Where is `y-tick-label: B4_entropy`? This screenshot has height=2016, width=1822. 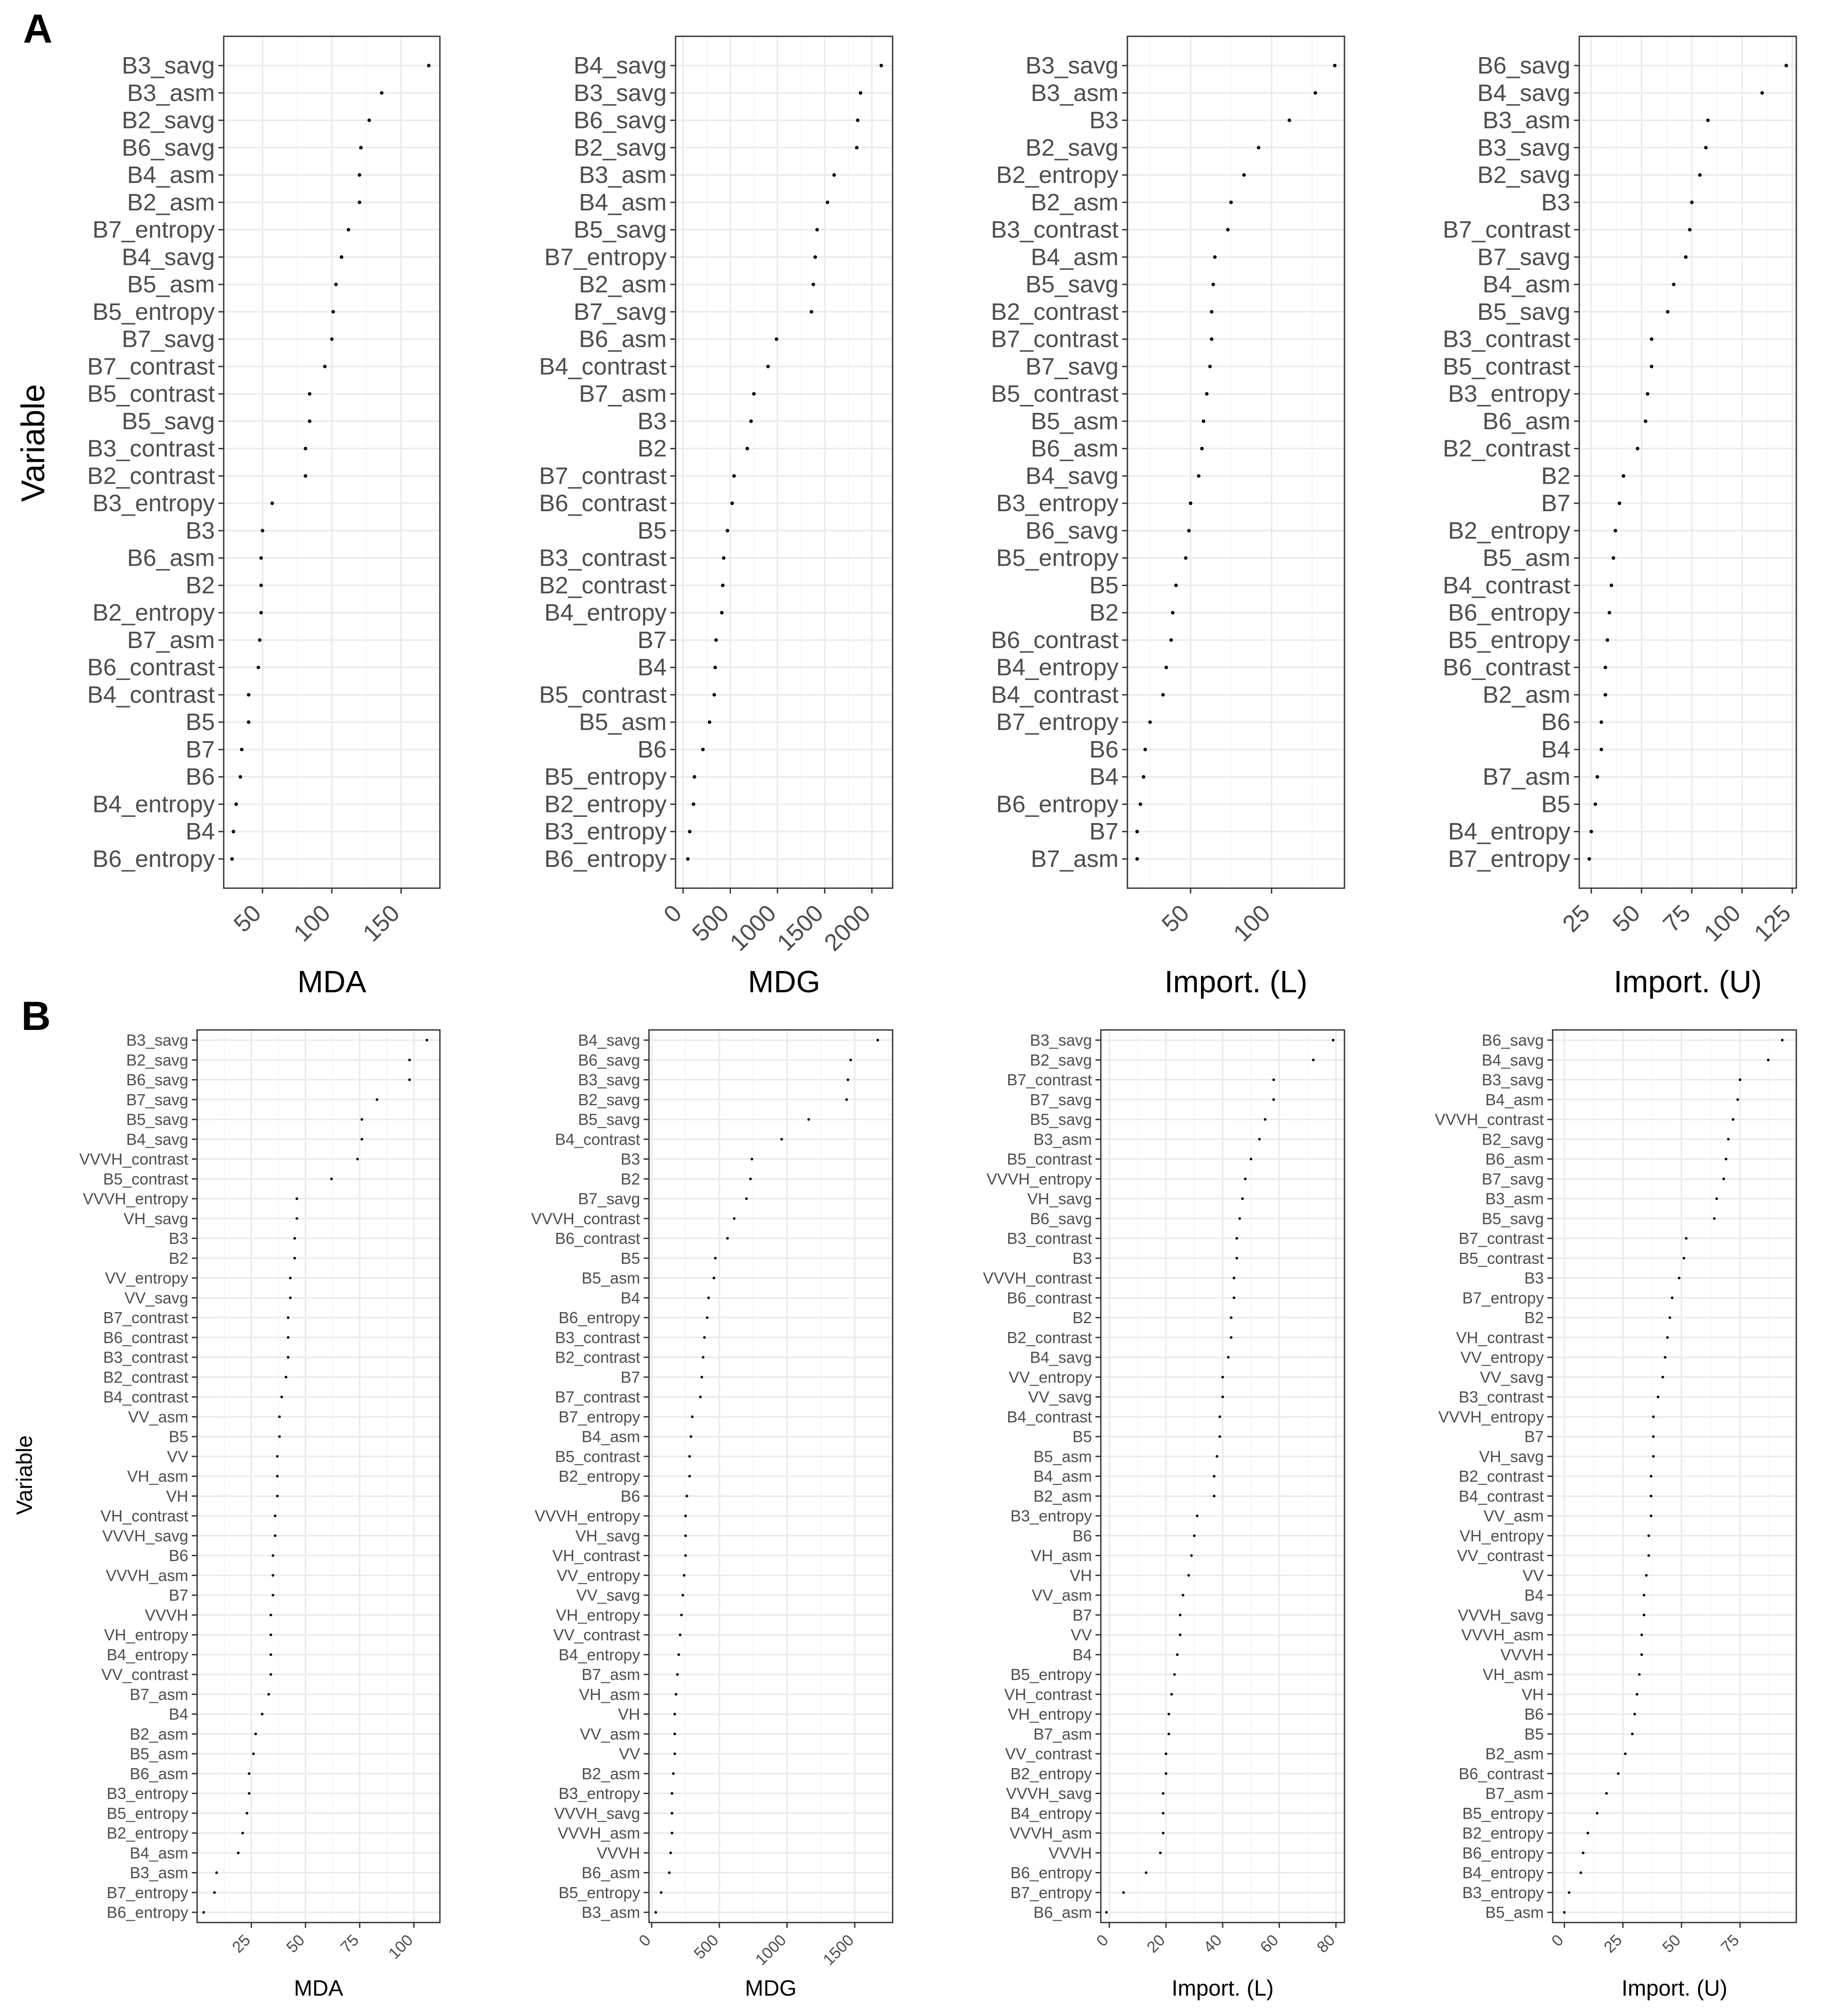 y-tick-label: B4_entropy is located at coordinates (154, 804).